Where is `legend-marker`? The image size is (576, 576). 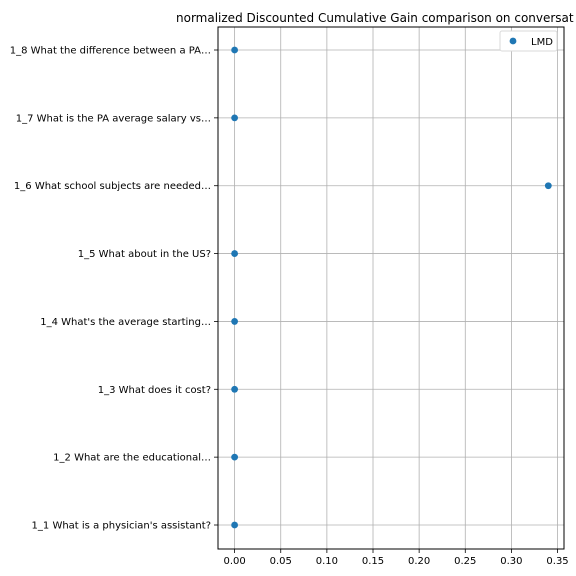
legend-marker is located at coordinates (513, 41).